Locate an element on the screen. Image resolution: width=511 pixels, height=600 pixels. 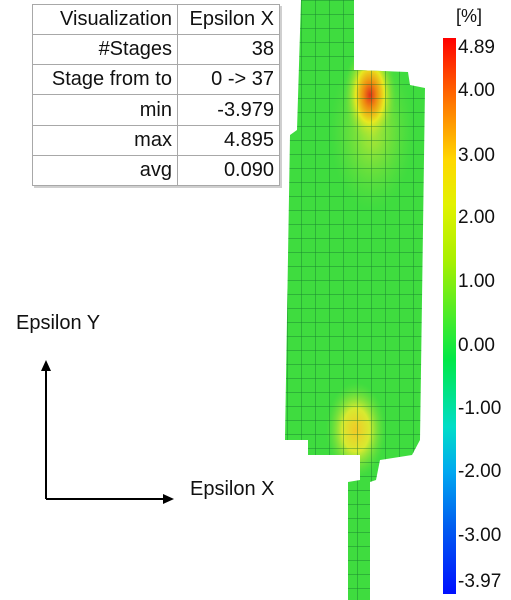
row-key-stage-range: Stage from to is located at coordinates (105, 80).